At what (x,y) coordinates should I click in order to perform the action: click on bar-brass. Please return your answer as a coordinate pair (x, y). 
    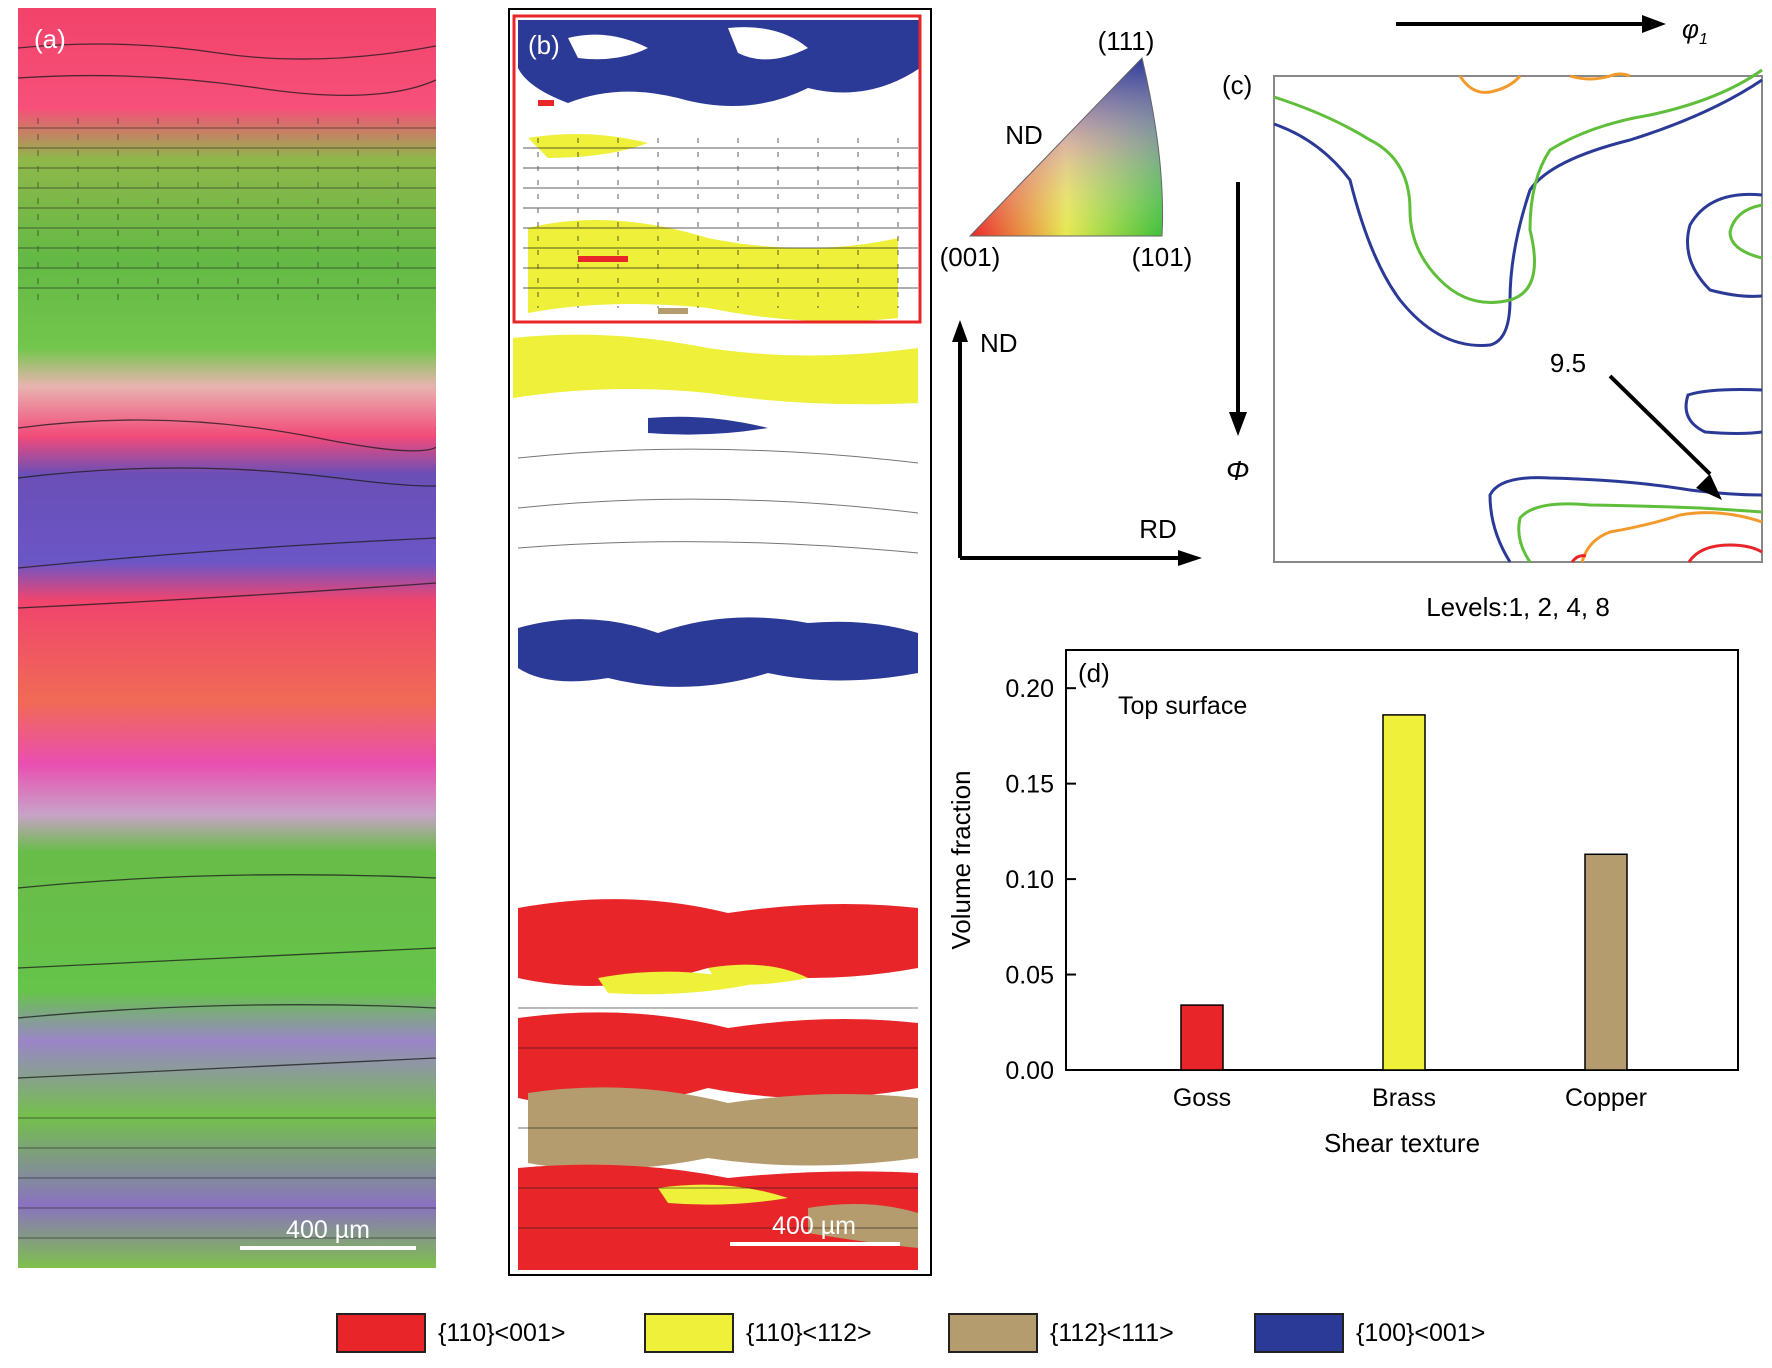
    Looking at the image, I should click on (1404, 892).